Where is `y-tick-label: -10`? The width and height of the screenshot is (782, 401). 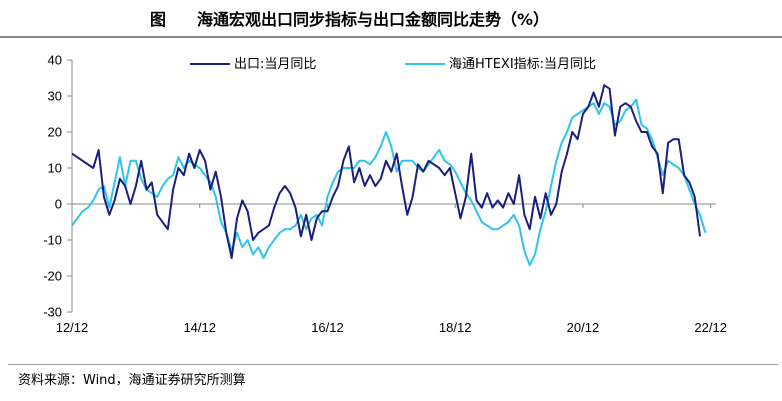 y-tick-label: -10 is located at coordinates (52, 240).